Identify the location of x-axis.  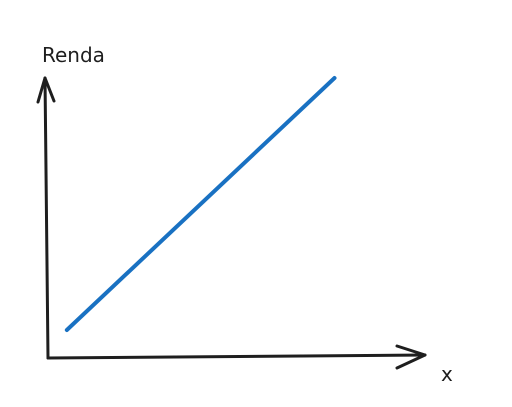
(236, 357).